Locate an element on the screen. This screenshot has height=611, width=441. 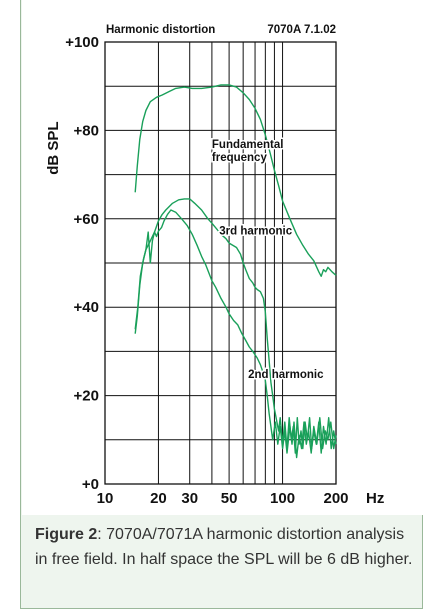
x-tick-label: 200 is located at coordinates (335, 498).